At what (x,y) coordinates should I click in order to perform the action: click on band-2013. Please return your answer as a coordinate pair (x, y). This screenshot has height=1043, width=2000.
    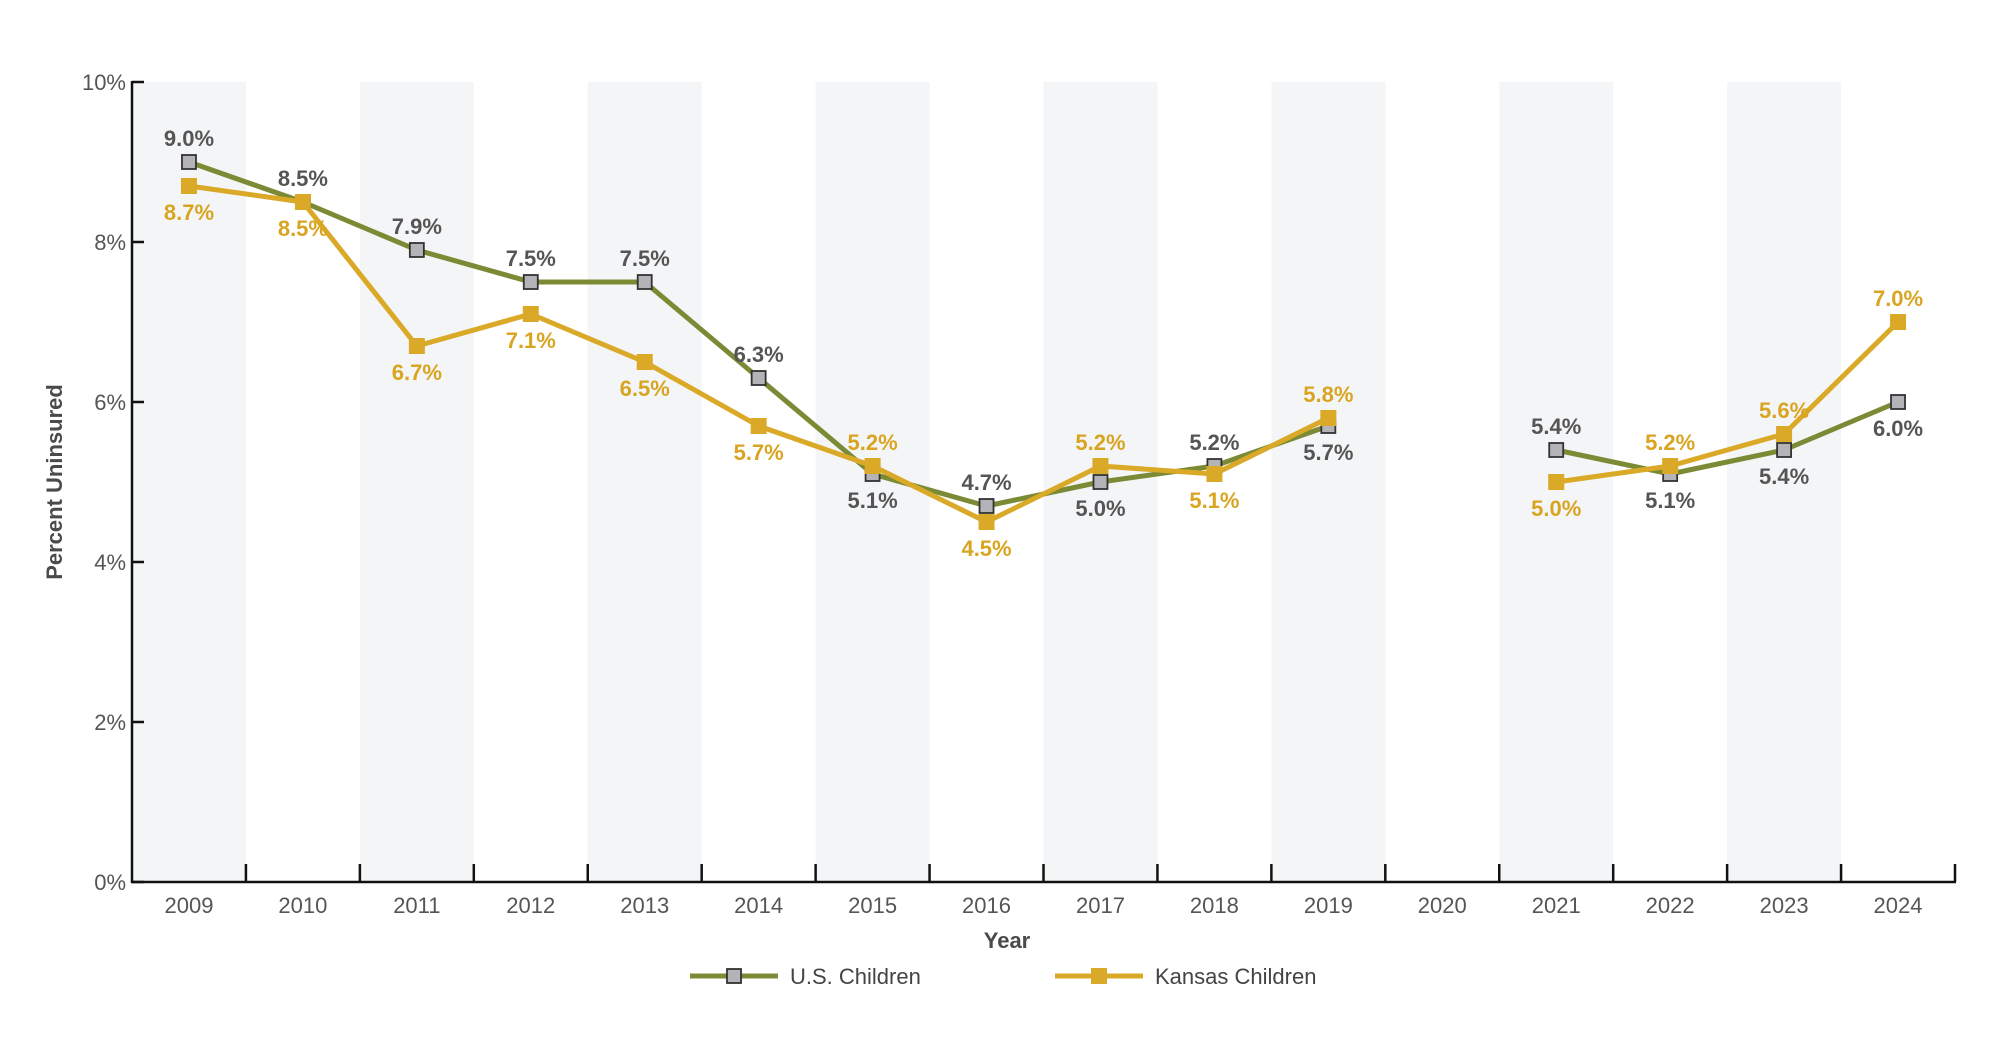
    Looking at the image, I should click on (644, 482).